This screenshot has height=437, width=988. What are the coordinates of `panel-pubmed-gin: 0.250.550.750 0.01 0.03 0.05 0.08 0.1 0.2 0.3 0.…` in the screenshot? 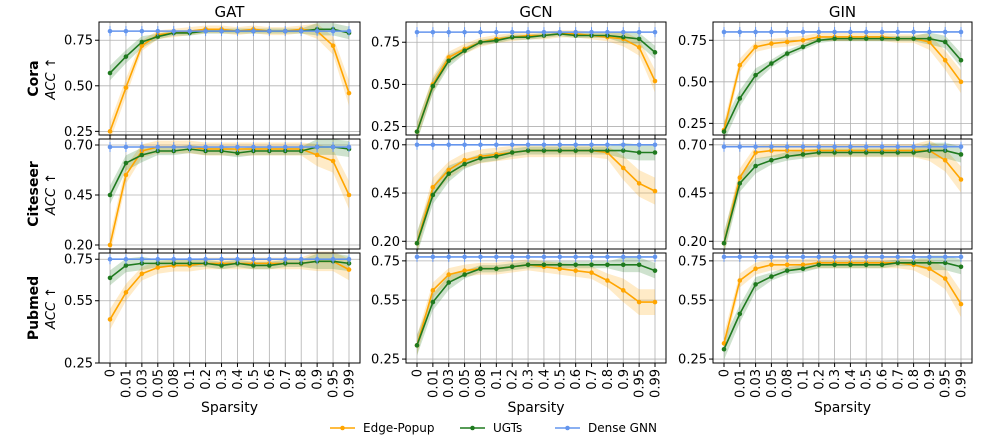 It's located at (825, 333).